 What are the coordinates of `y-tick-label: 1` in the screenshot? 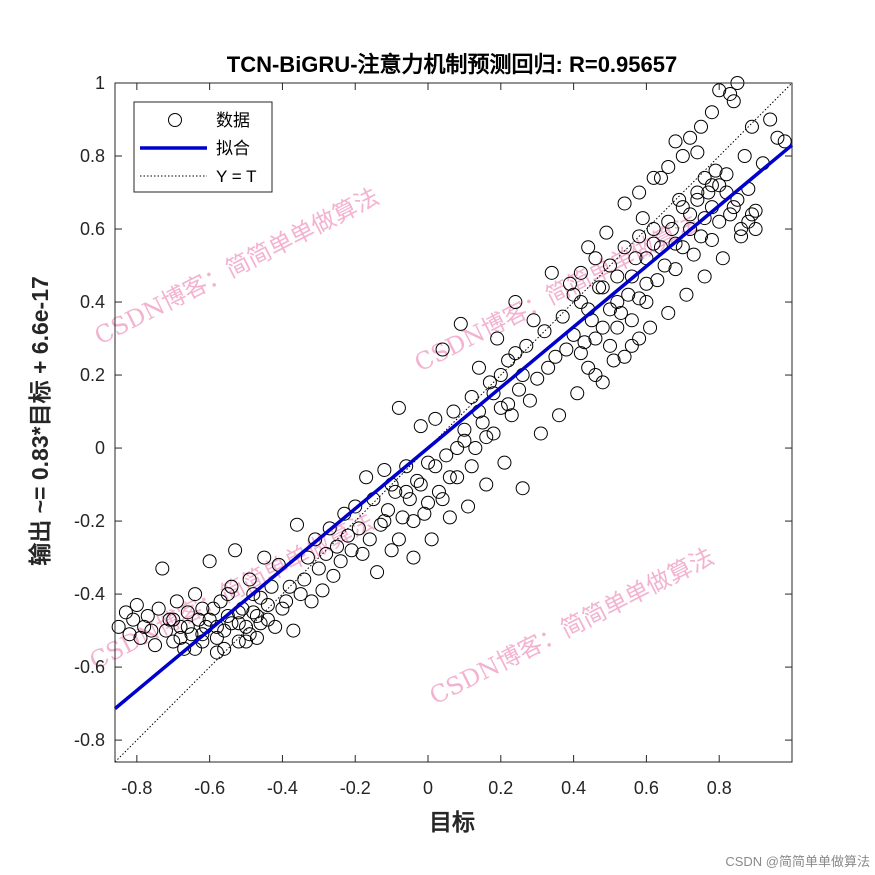 It's located at (100, 83).